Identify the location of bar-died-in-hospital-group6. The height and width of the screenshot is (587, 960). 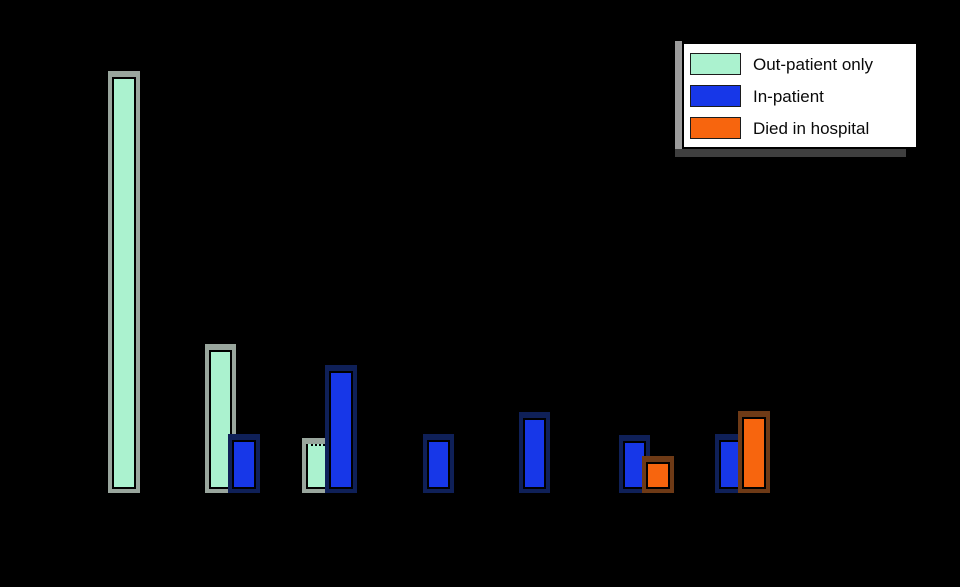
(658, 475).